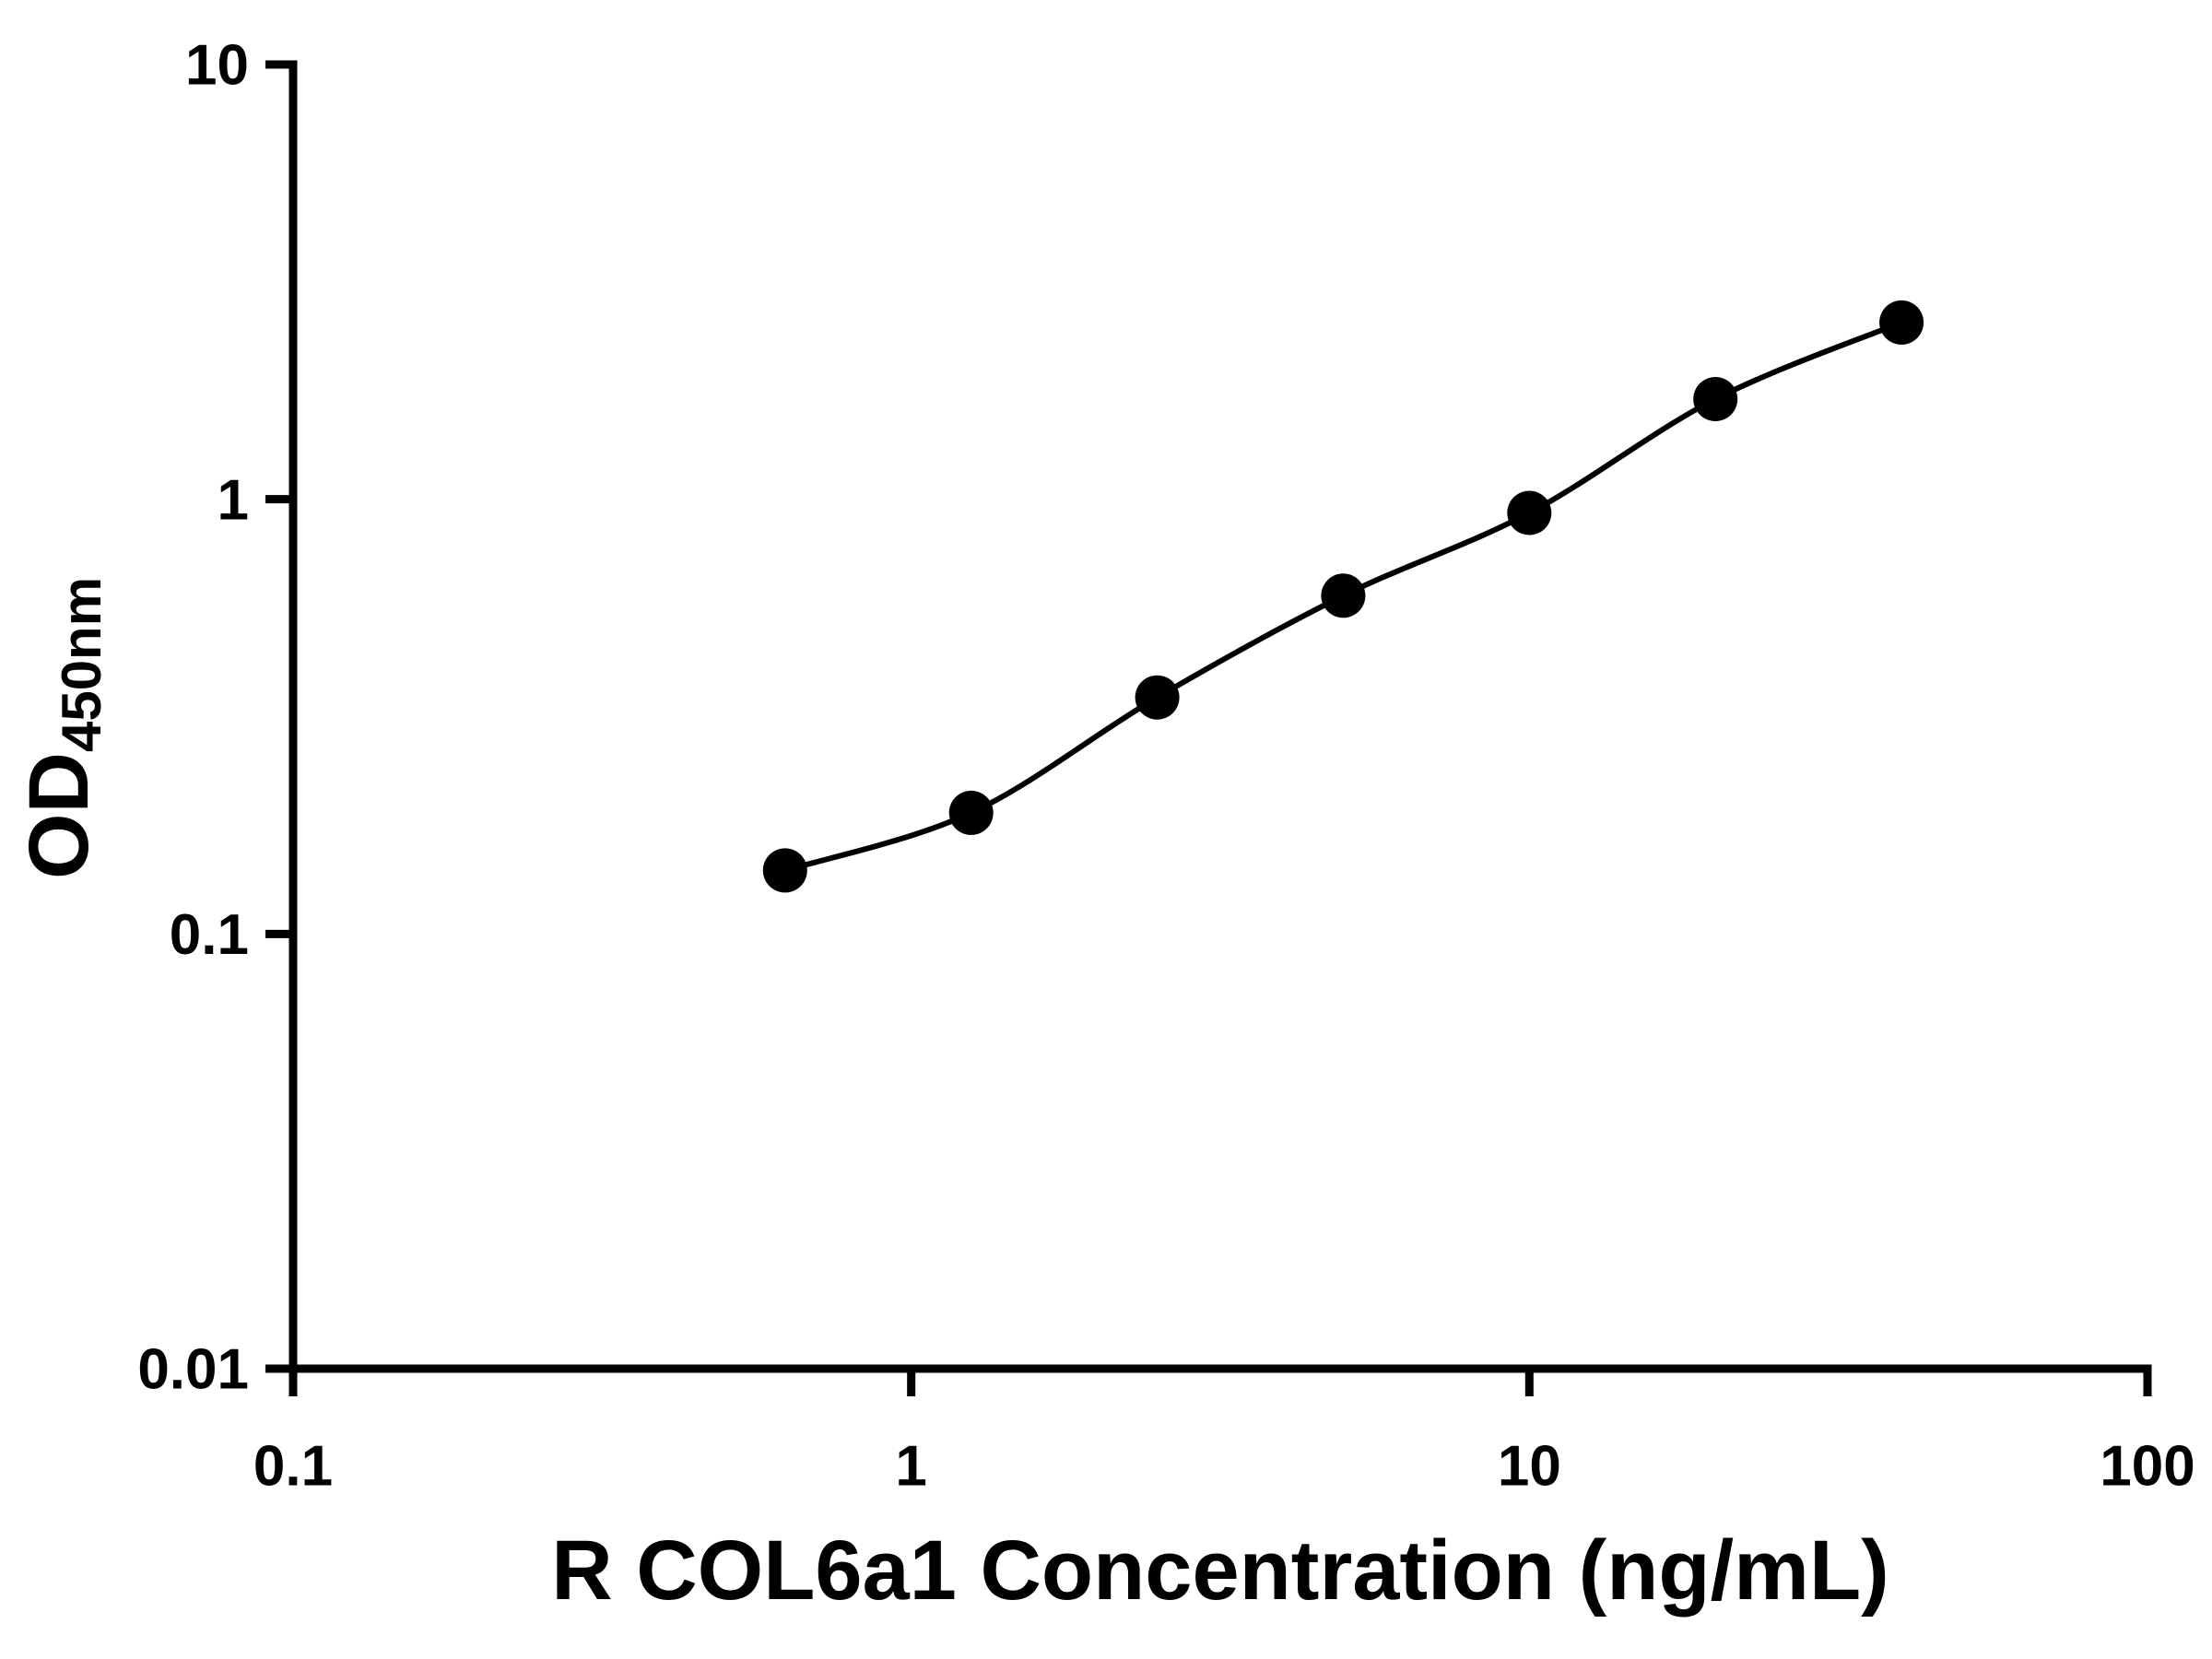 This screenshot has height=1659, width=2212. Describe the element at coordinates (233, 500) in the screenshot. I see `y-tick-label: 1` at that location.